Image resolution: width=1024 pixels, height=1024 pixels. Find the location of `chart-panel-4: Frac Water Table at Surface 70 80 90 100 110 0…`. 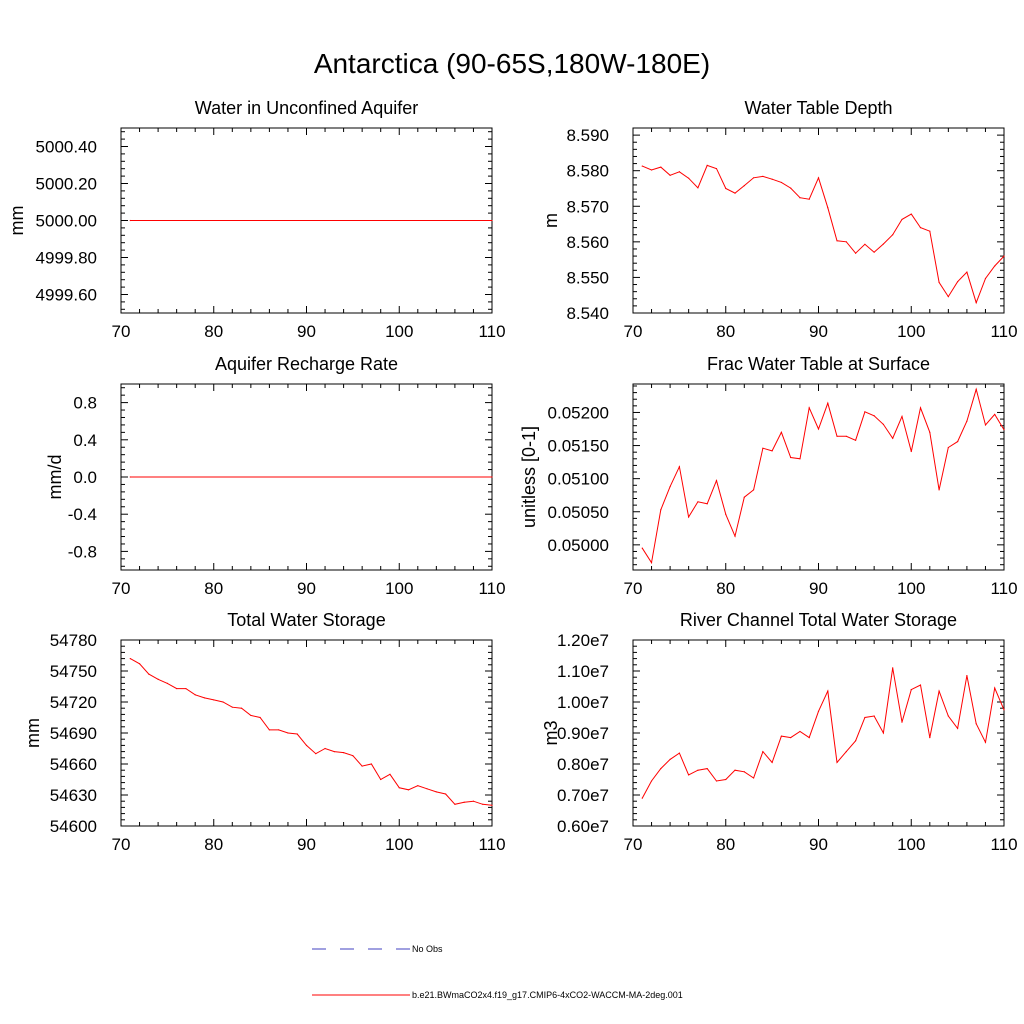

chart-panel-4: Frac Water Table at Surface 70 80 90 100 110 0… is located at coordinates (768, 476).